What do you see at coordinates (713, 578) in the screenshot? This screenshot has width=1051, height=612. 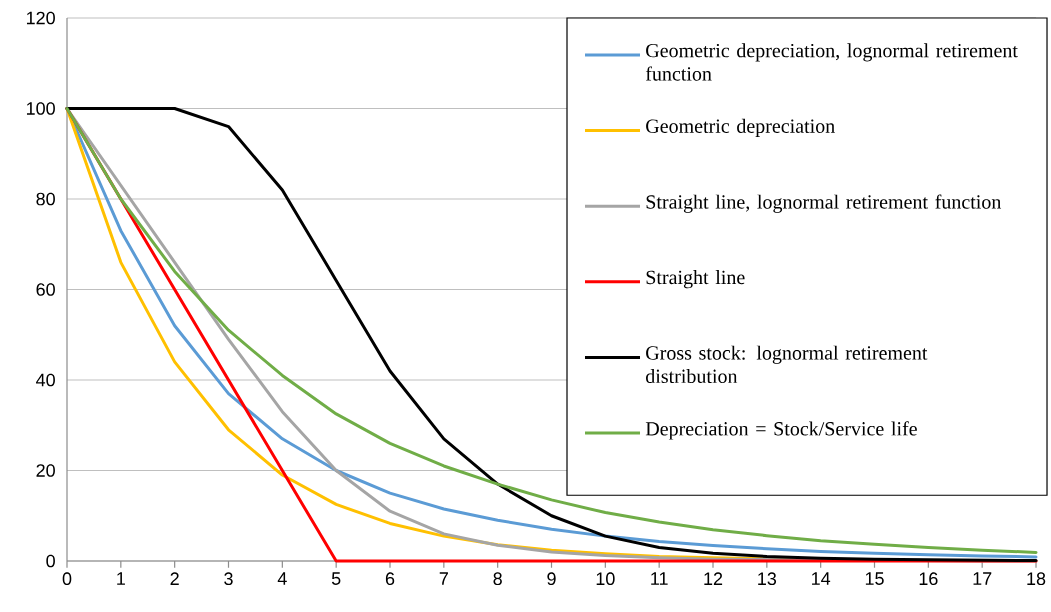 I see `x-tick-label: 12` at bounding box center [713, 578].